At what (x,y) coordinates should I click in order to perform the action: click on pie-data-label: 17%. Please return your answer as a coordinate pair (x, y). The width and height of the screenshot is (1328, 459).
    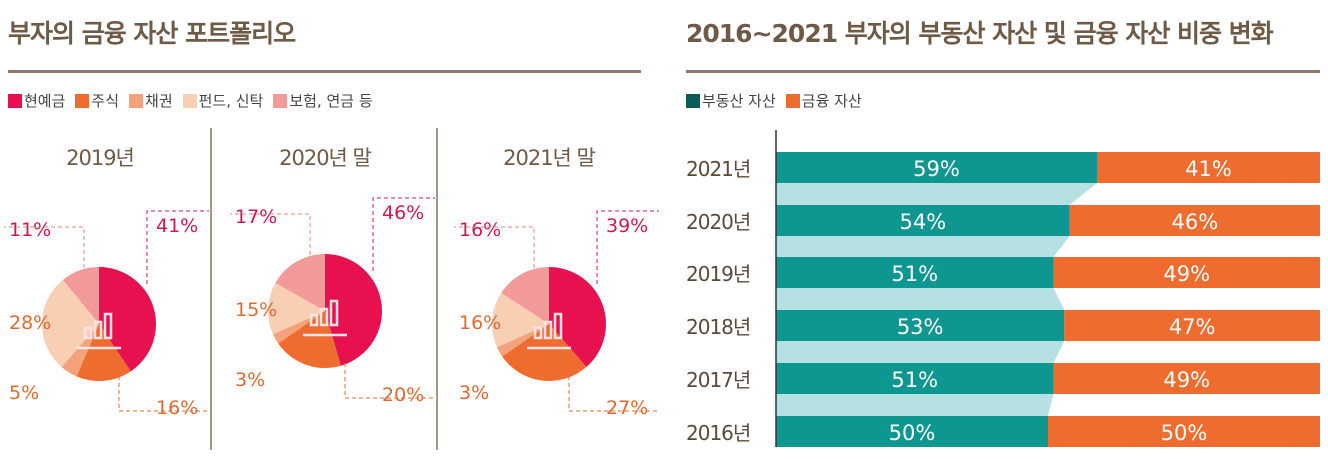
    Looking at the image, I should click on (256, 217).